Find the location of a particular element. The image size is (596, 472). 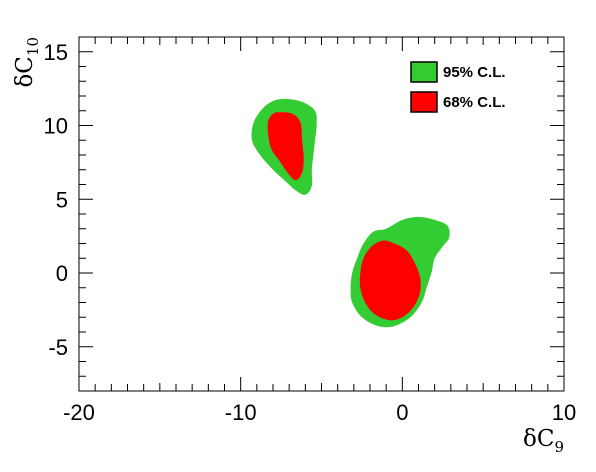

legend-swatch-68-c-l is located at coordinates (424, 102).